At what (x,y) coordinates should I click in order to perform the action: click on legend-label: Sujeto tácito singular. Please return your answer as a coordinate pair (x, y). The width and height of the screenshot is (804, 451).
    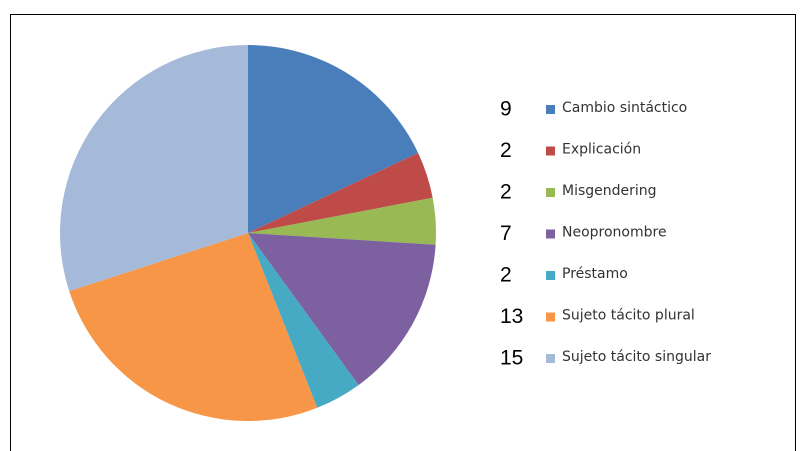
    Looking at the image, I should click on (636, 357).